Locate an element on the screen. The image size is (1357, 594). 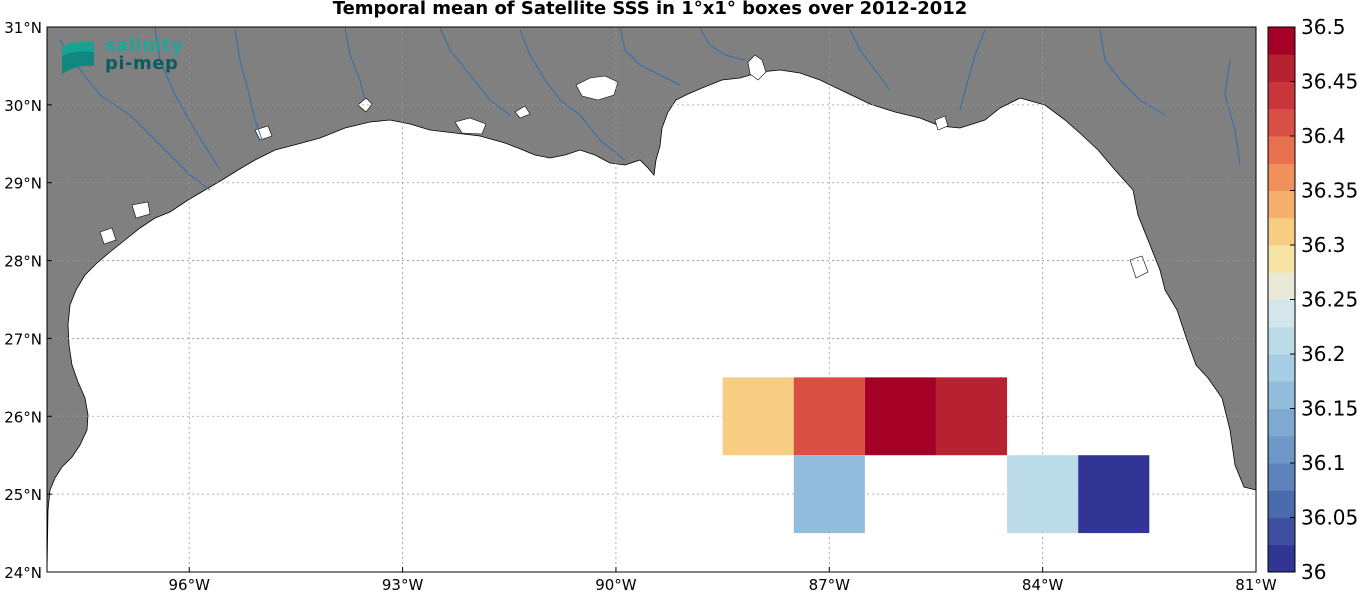
colorbar-label-10: 36.5 is located at coordinates (1323, 27).